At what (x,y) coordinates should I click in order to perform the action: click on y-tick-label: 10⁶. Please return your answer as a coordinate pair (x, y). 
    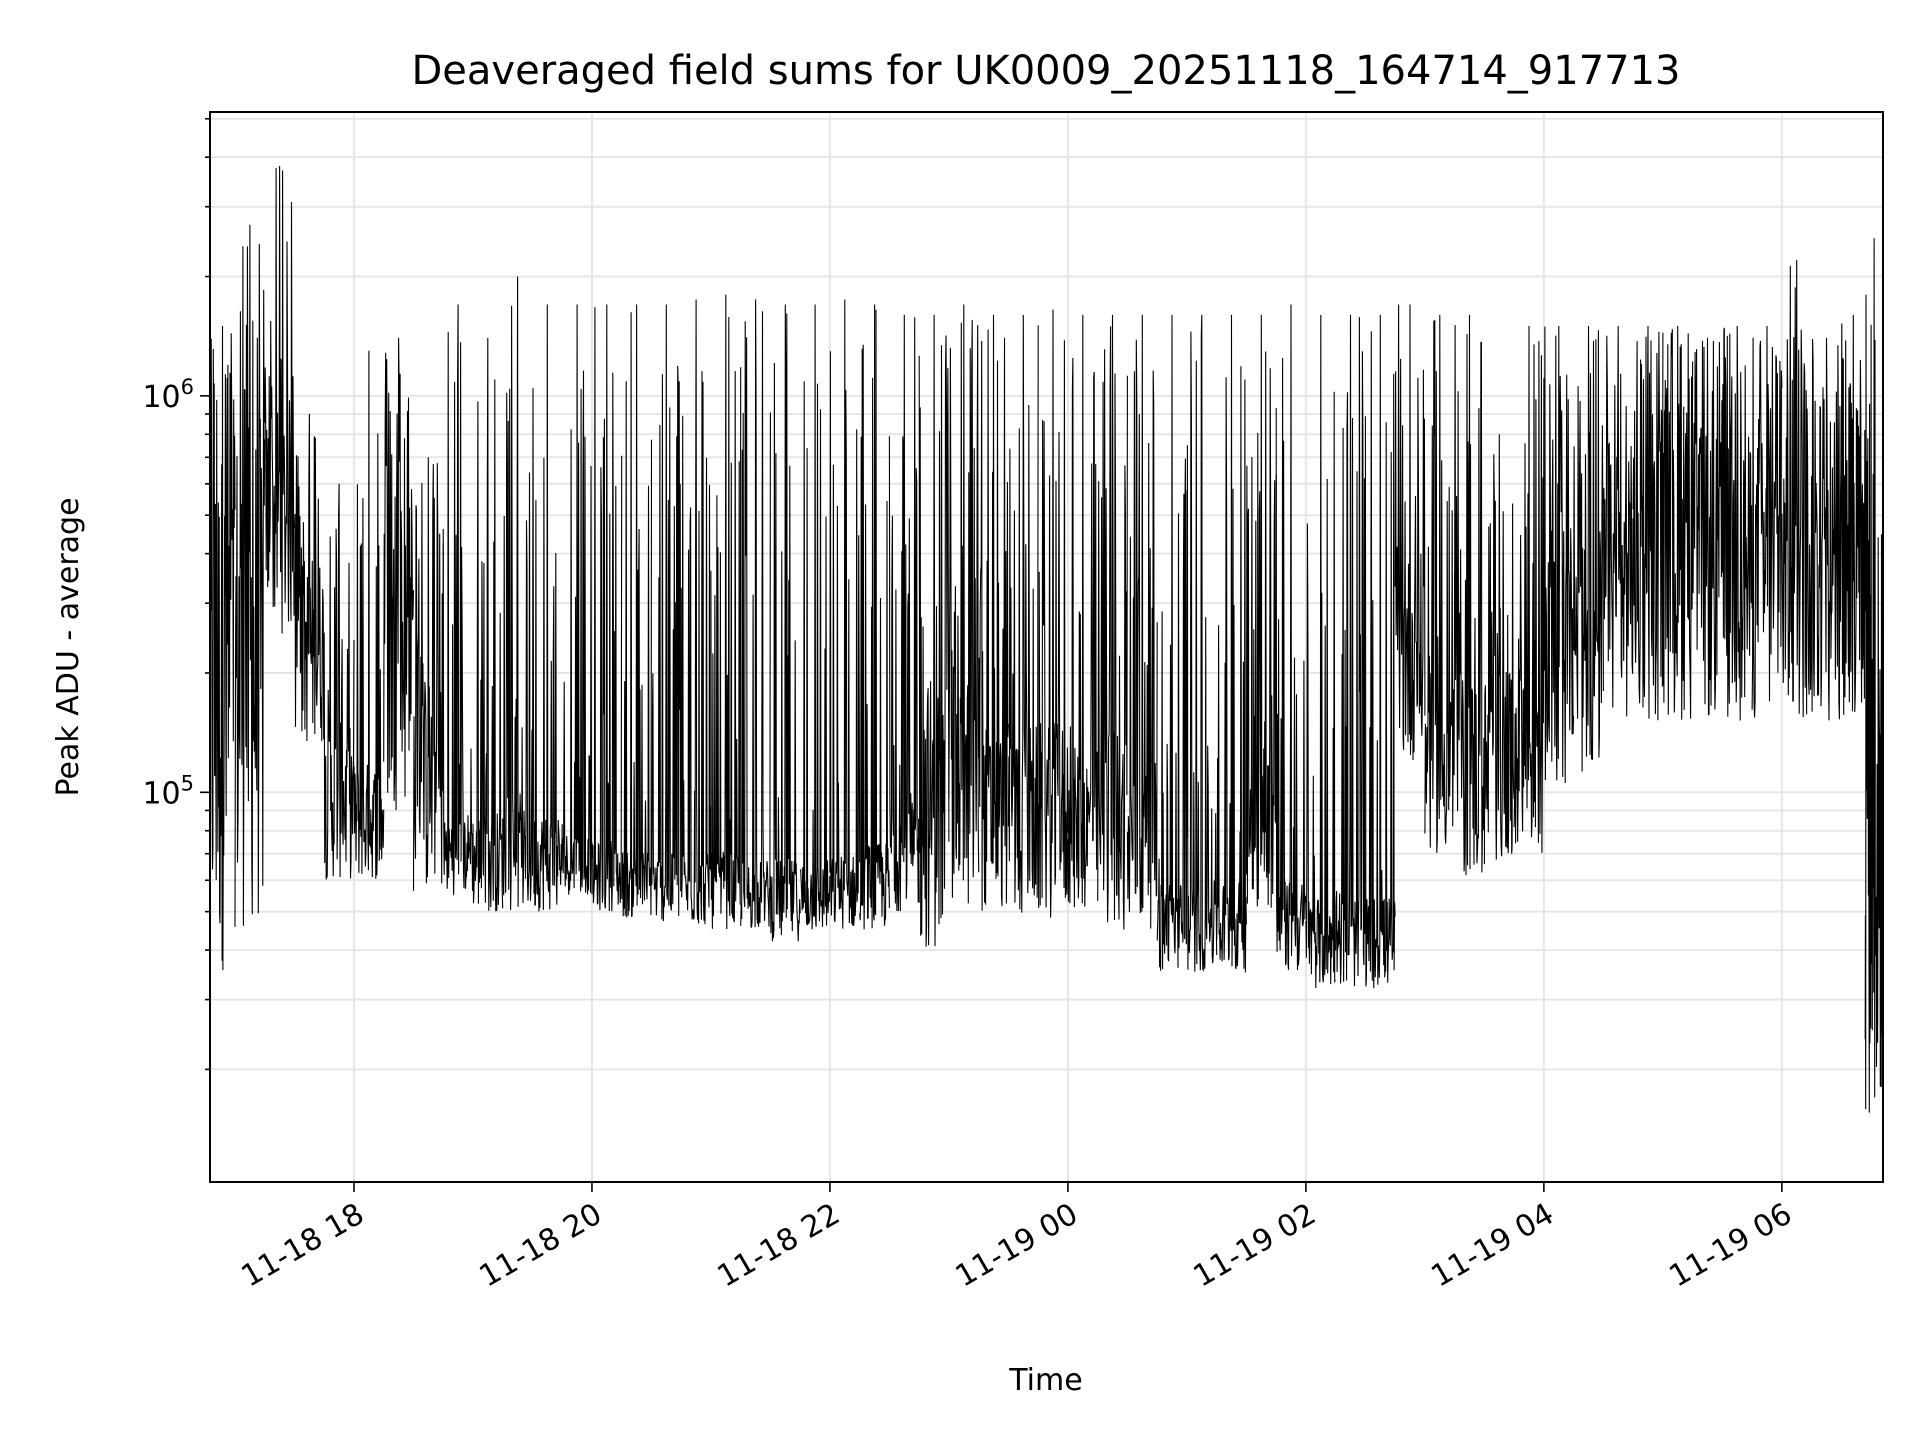
    Looking at the image, I should click on (168, 395).